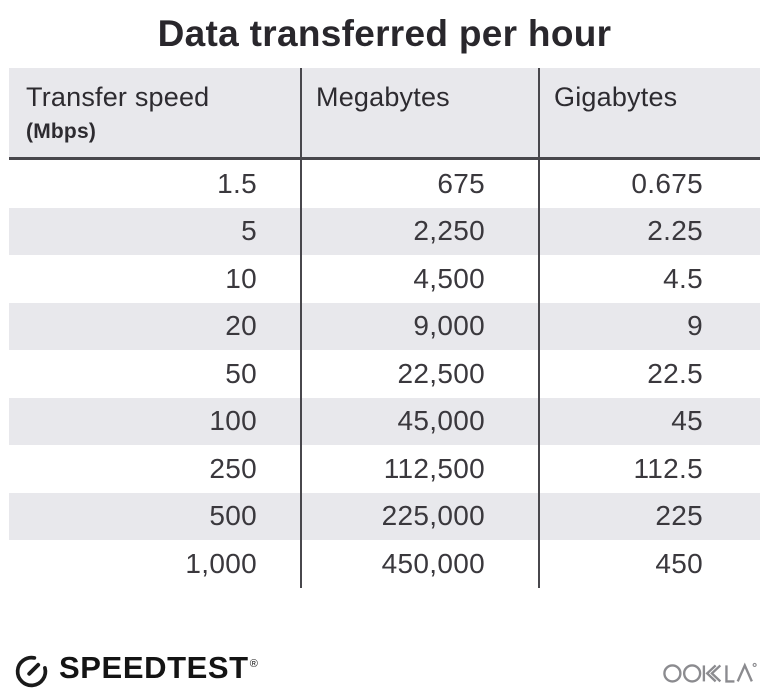  I want to click on cell-megabytes: 4,500, so click(419, 279).